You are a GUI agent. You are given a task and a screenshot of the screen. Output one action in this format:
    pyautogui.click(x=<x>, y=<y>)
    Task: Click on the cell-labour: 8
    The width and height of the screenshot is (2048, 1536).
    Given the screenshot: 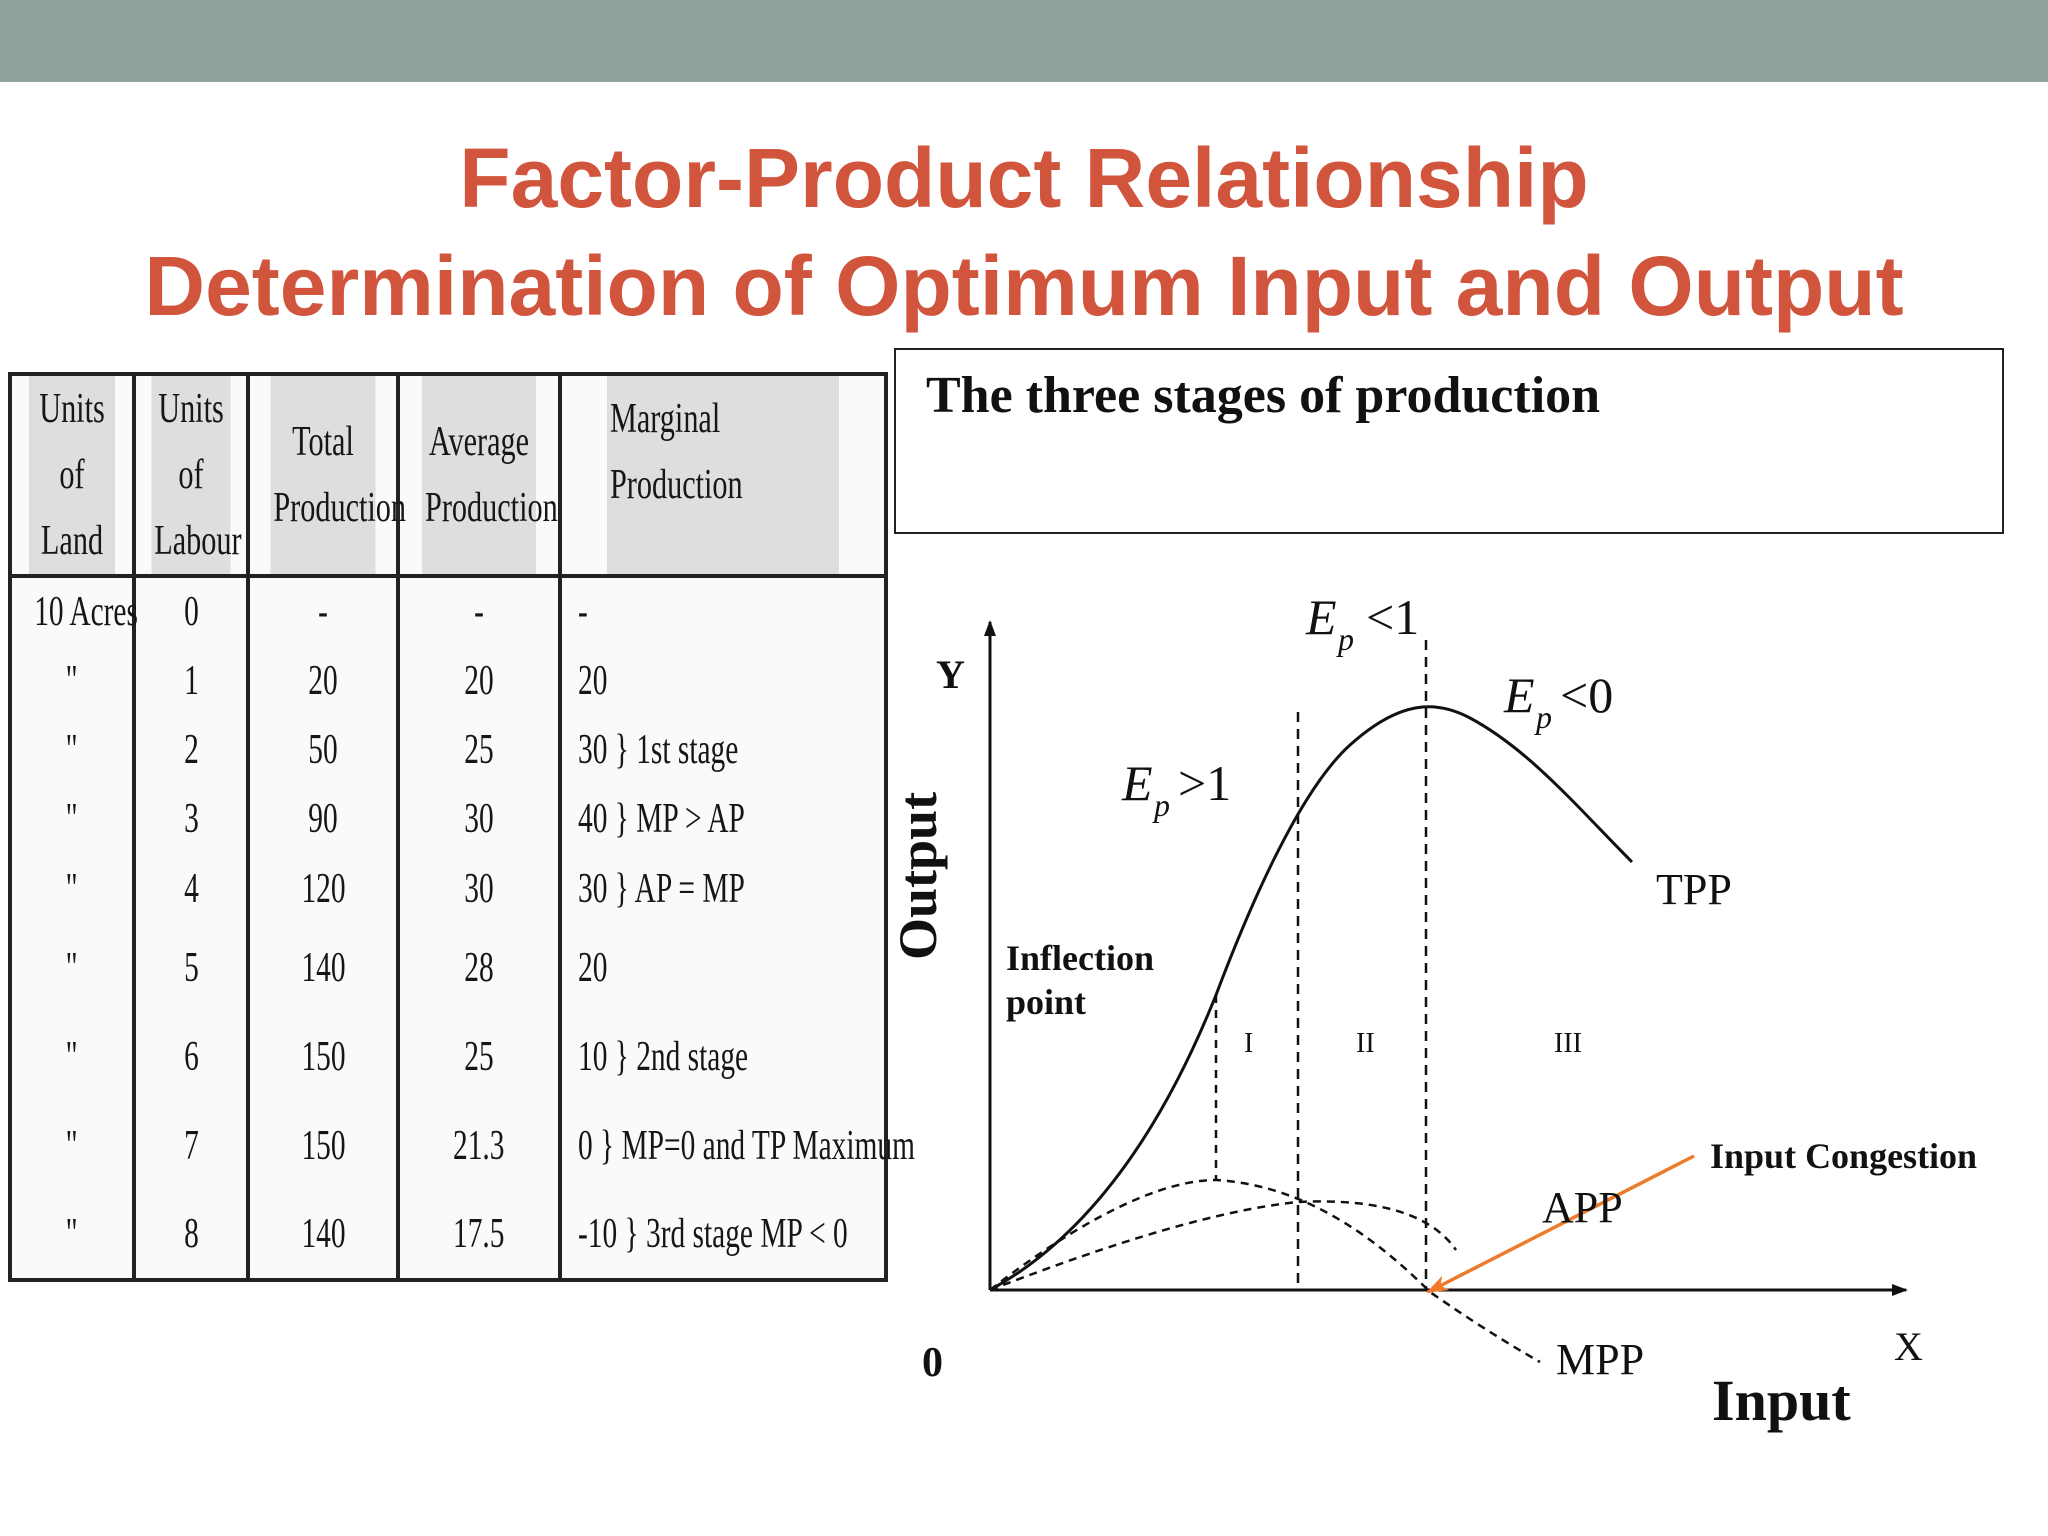 What is the action you would take?
    pyautogui.click(x=191, y=1236)
    